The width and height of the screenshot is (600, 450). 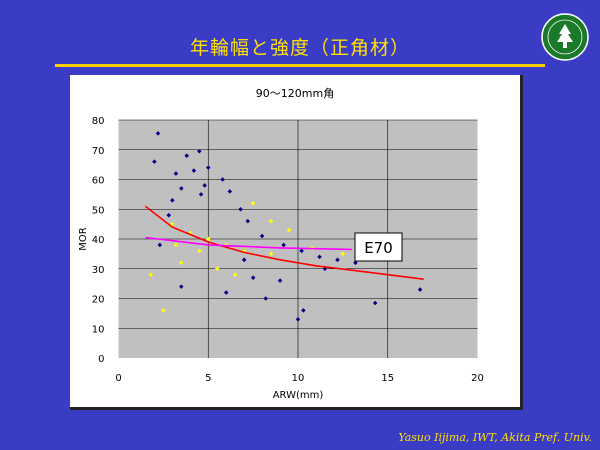 What do you see at coordinates (208, 378) in the screenshot?
I see `x-tick-label: 5` at bounding box center [208, 378].